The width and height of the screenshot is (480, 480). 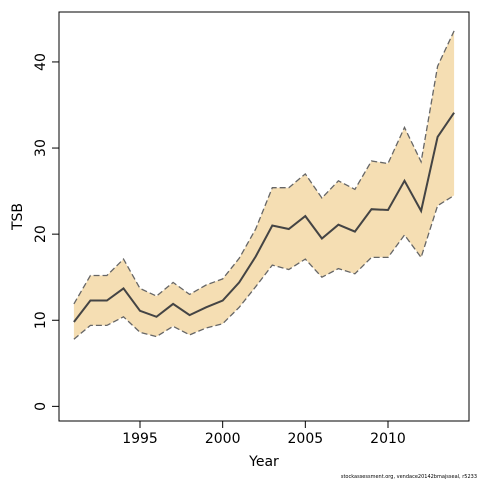 I want to click on y-tick-label: 0, so click(x=41, y=406).